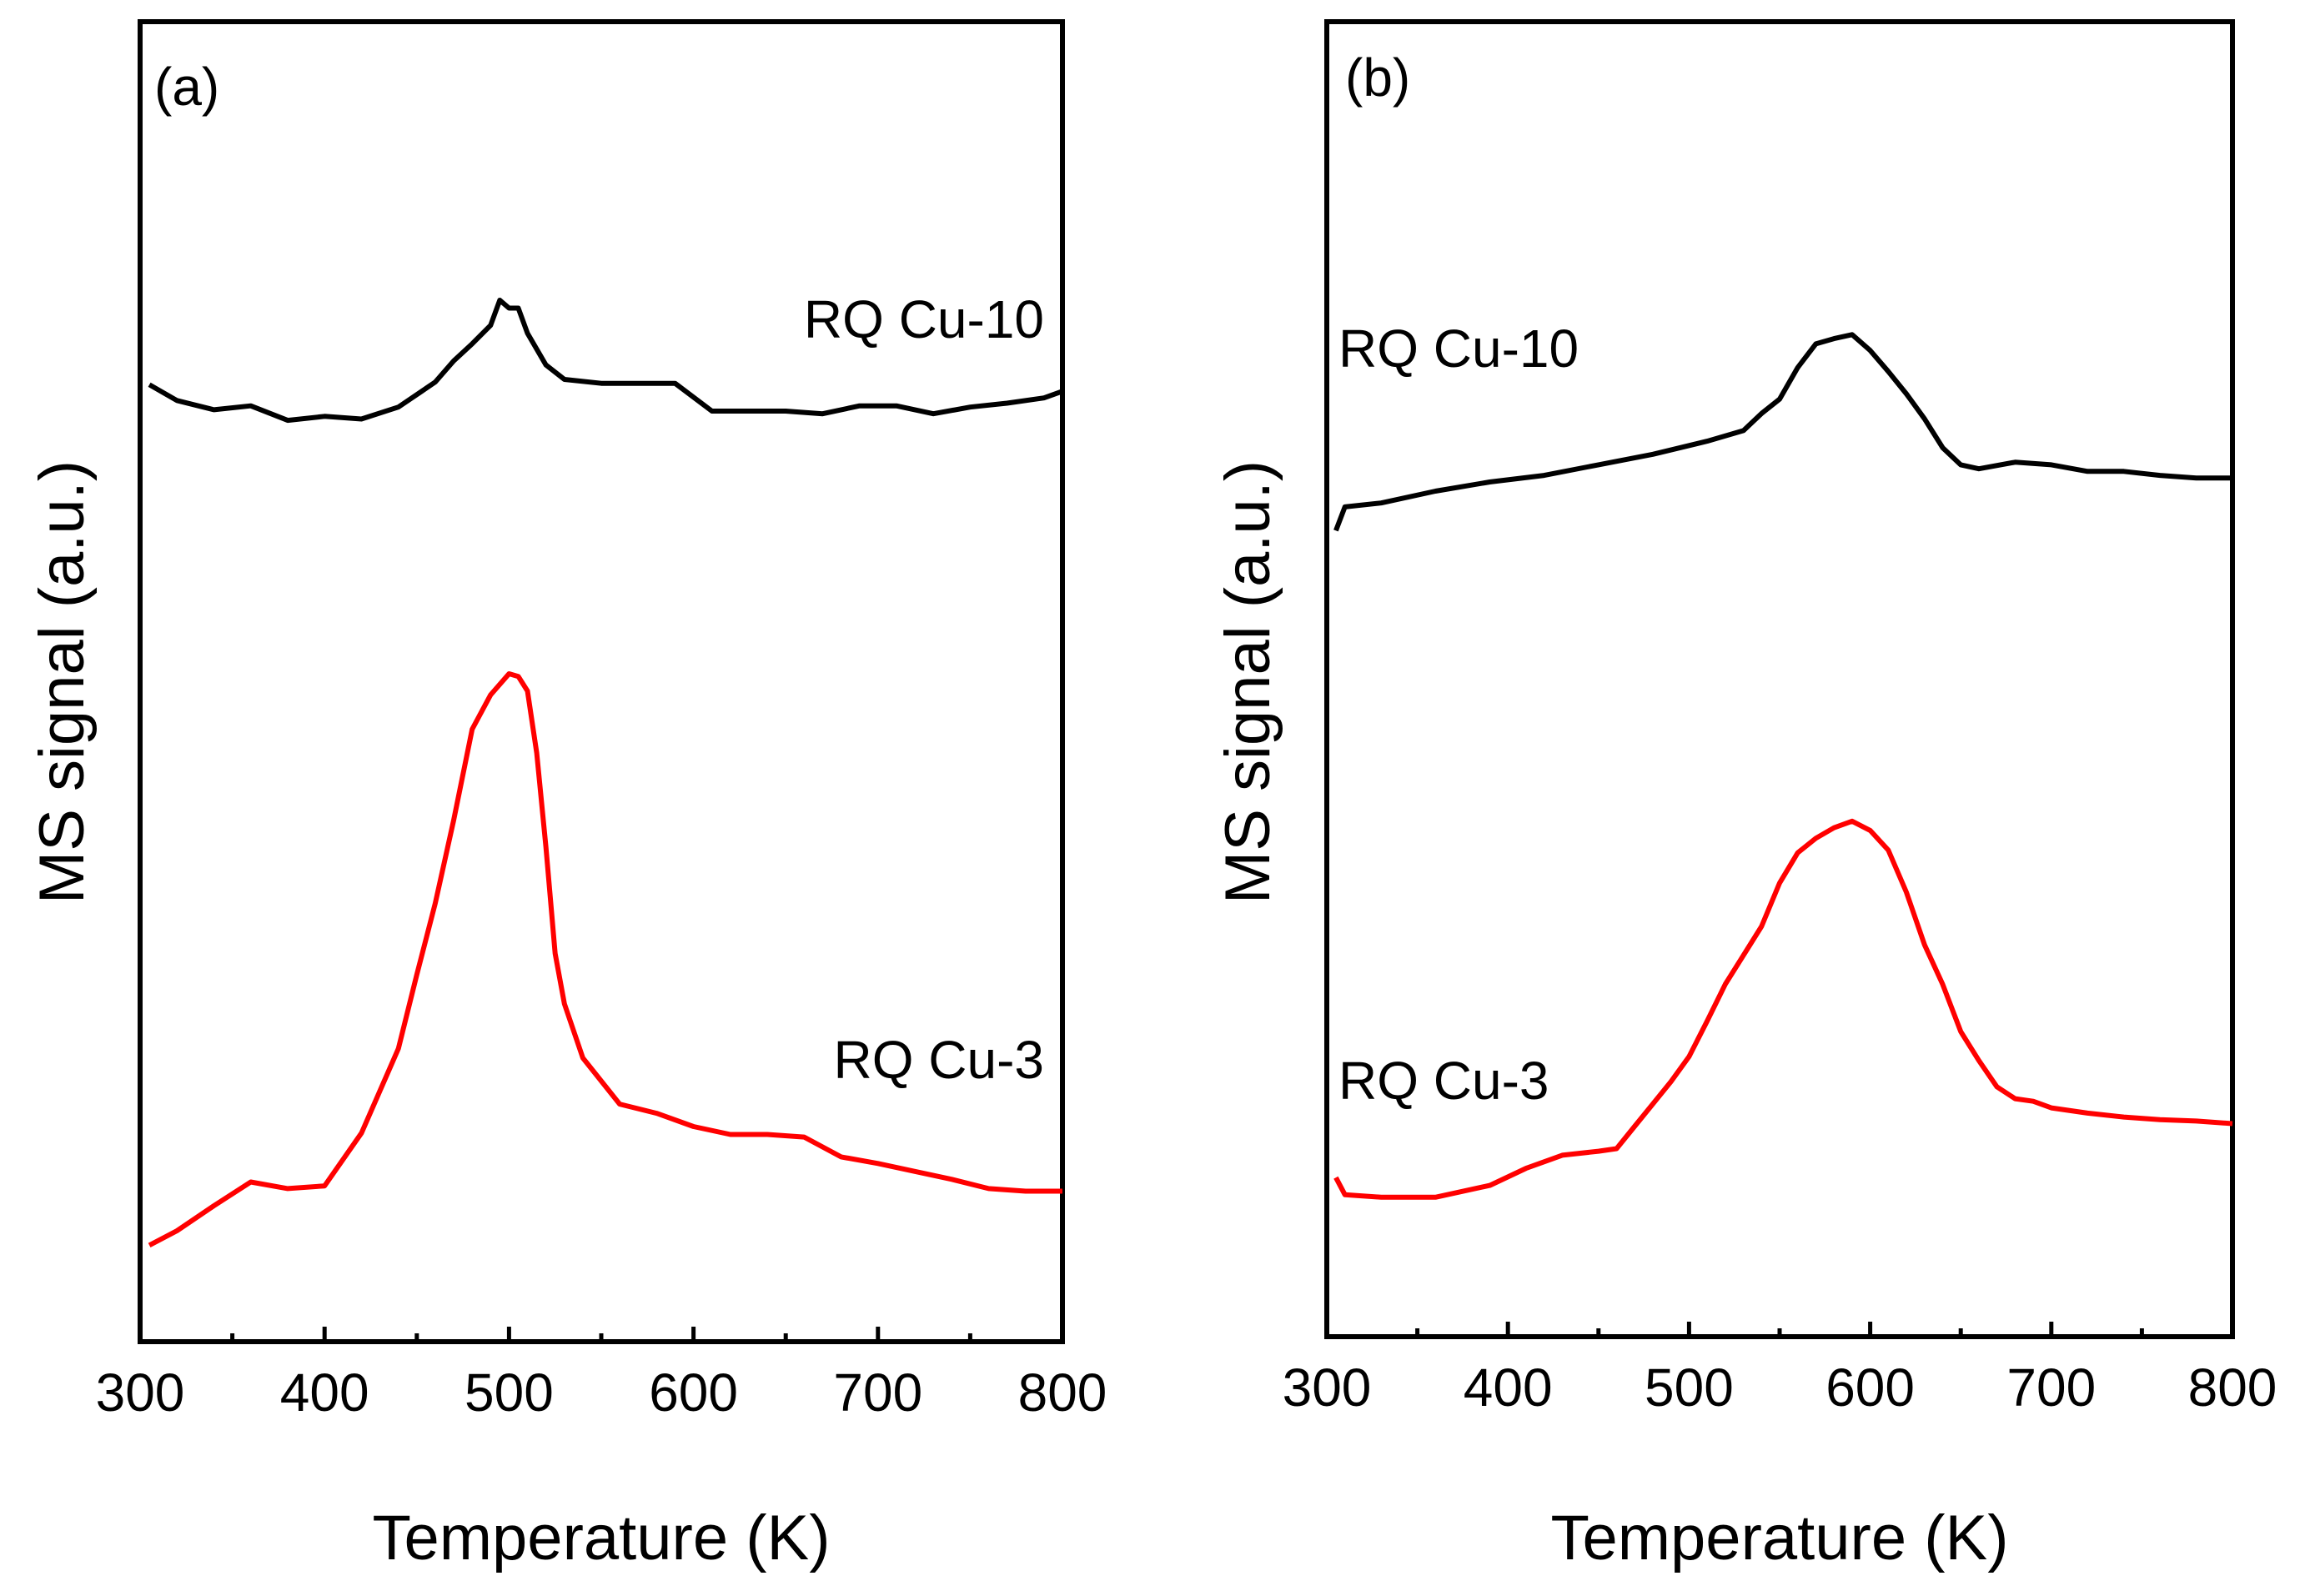 The width and height of the screenshot is (2305, 1596). Describe the element at coordinates (187, 87) in the screenshot. I see `panel-label: (a)` at that location.